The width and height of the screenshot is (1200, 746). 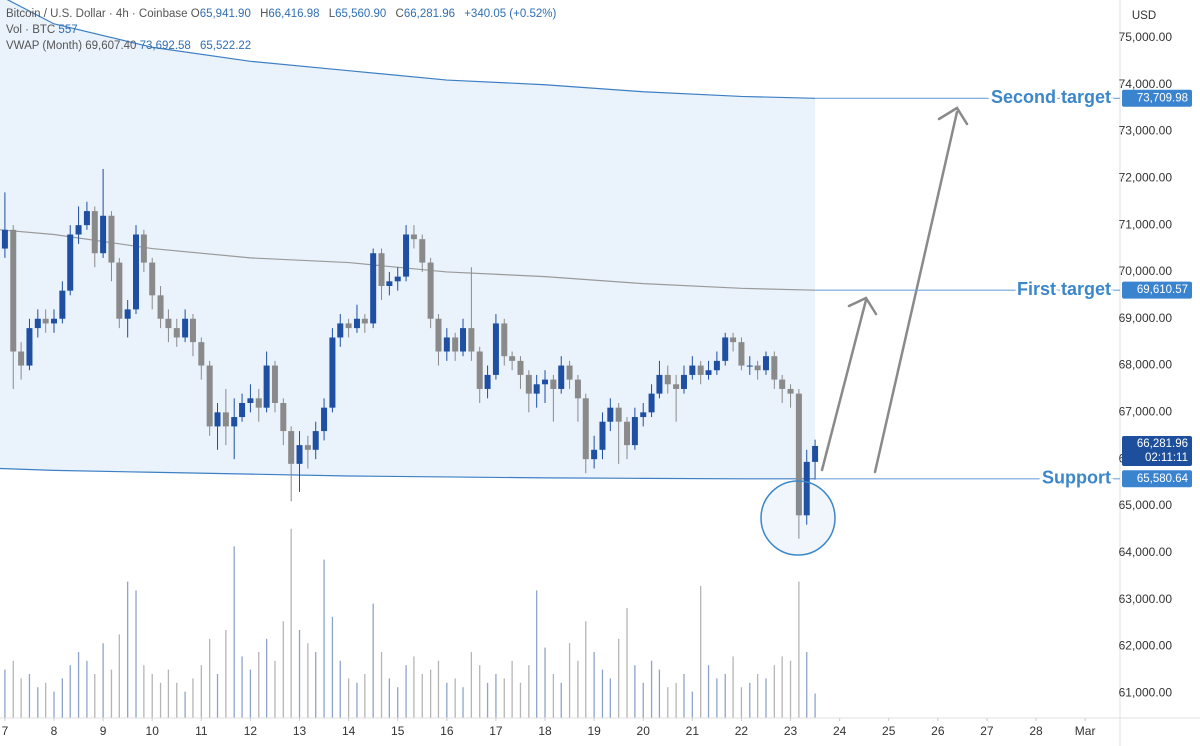 I want to click on y-tick-label: 72,000.00, so click(x=1146, y=178).